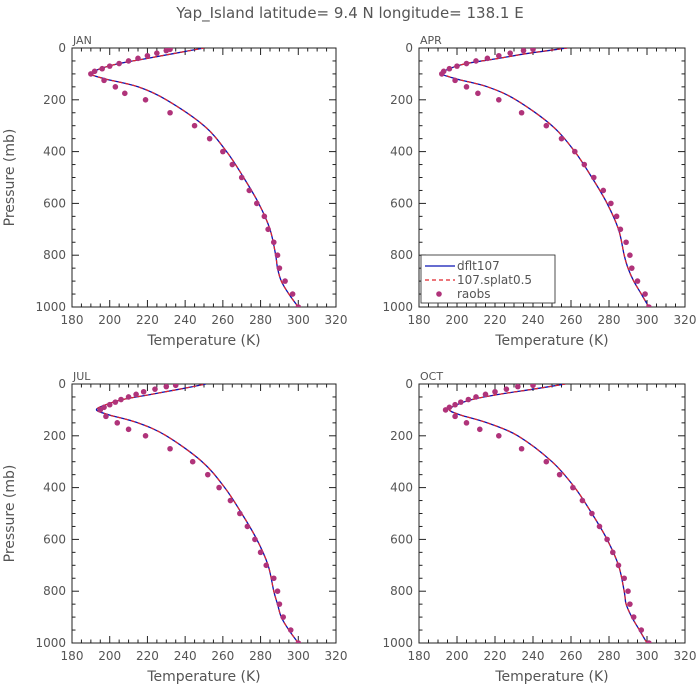  Describe the element at coordinates (439, 294) in the screenshot. I see `legend-marker-raobs` at that location.